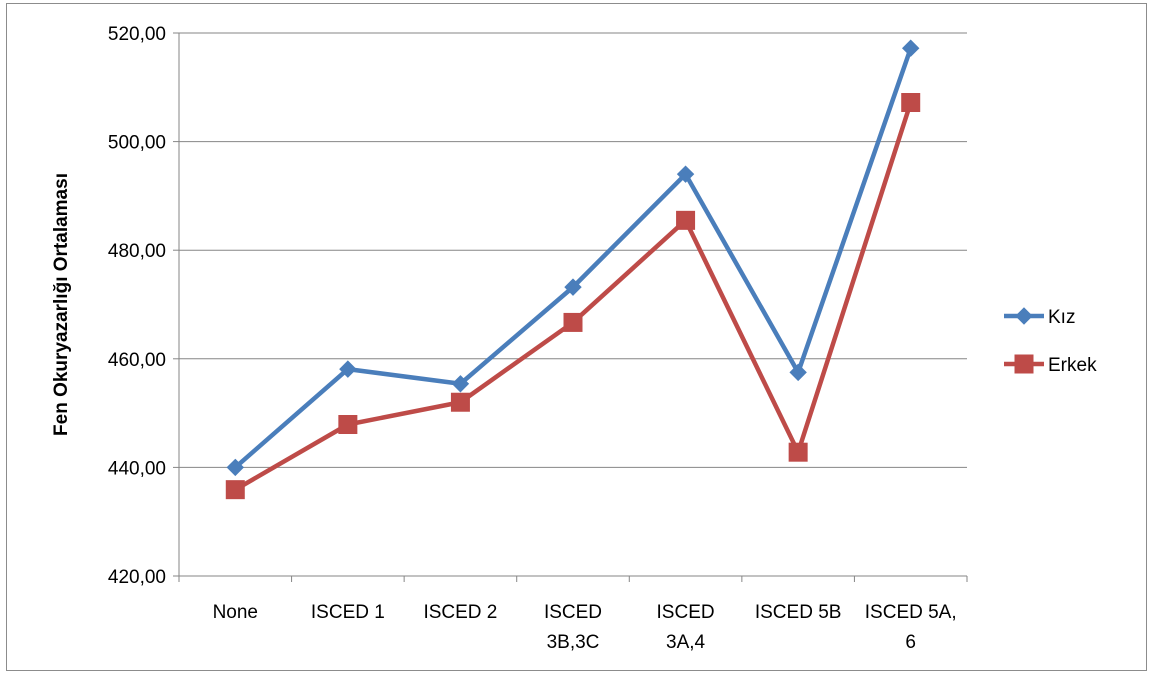  Describe the element at coordinates (1050, 341) in the screenshot. I see `legend: Kız Erkek` at that location.